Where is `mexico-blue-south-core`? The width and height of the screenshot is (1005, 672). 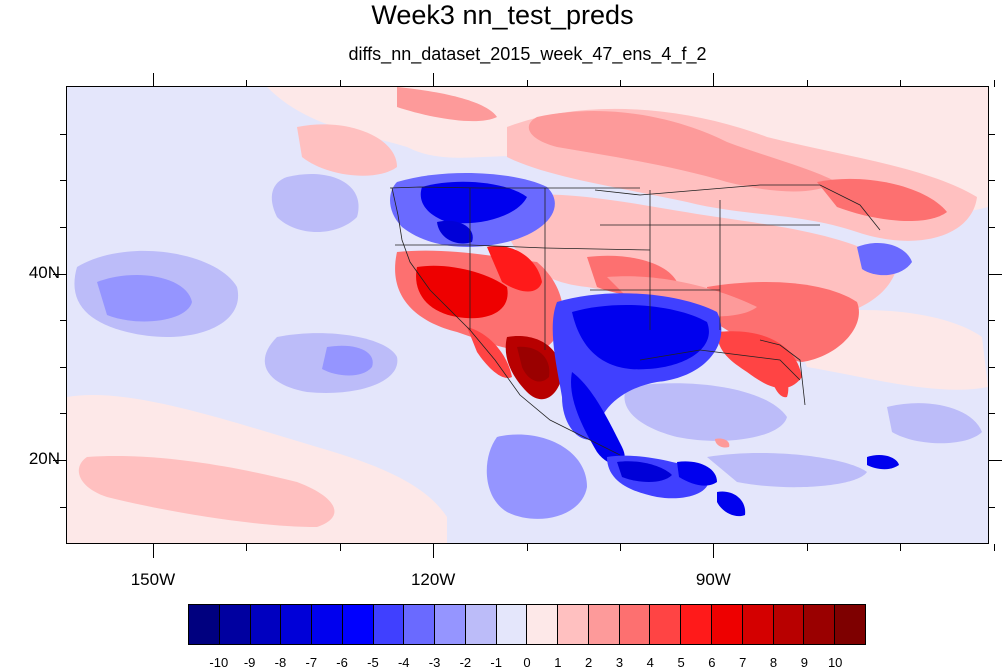
mexico-blue-south-core is located at coordinates (644, 471).